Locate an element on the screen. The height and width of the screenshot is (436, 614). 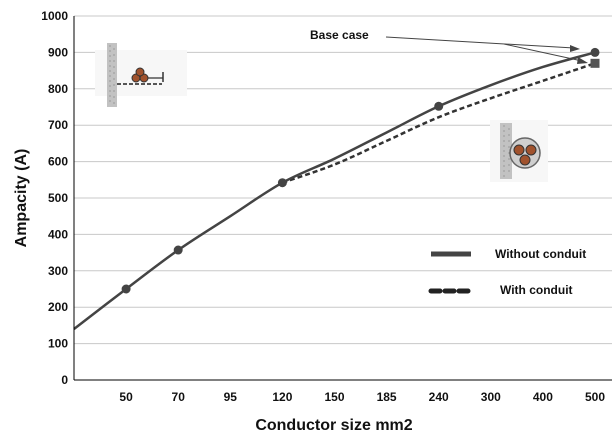
x-tick-label: 95 is located at coordinates (231, 397).